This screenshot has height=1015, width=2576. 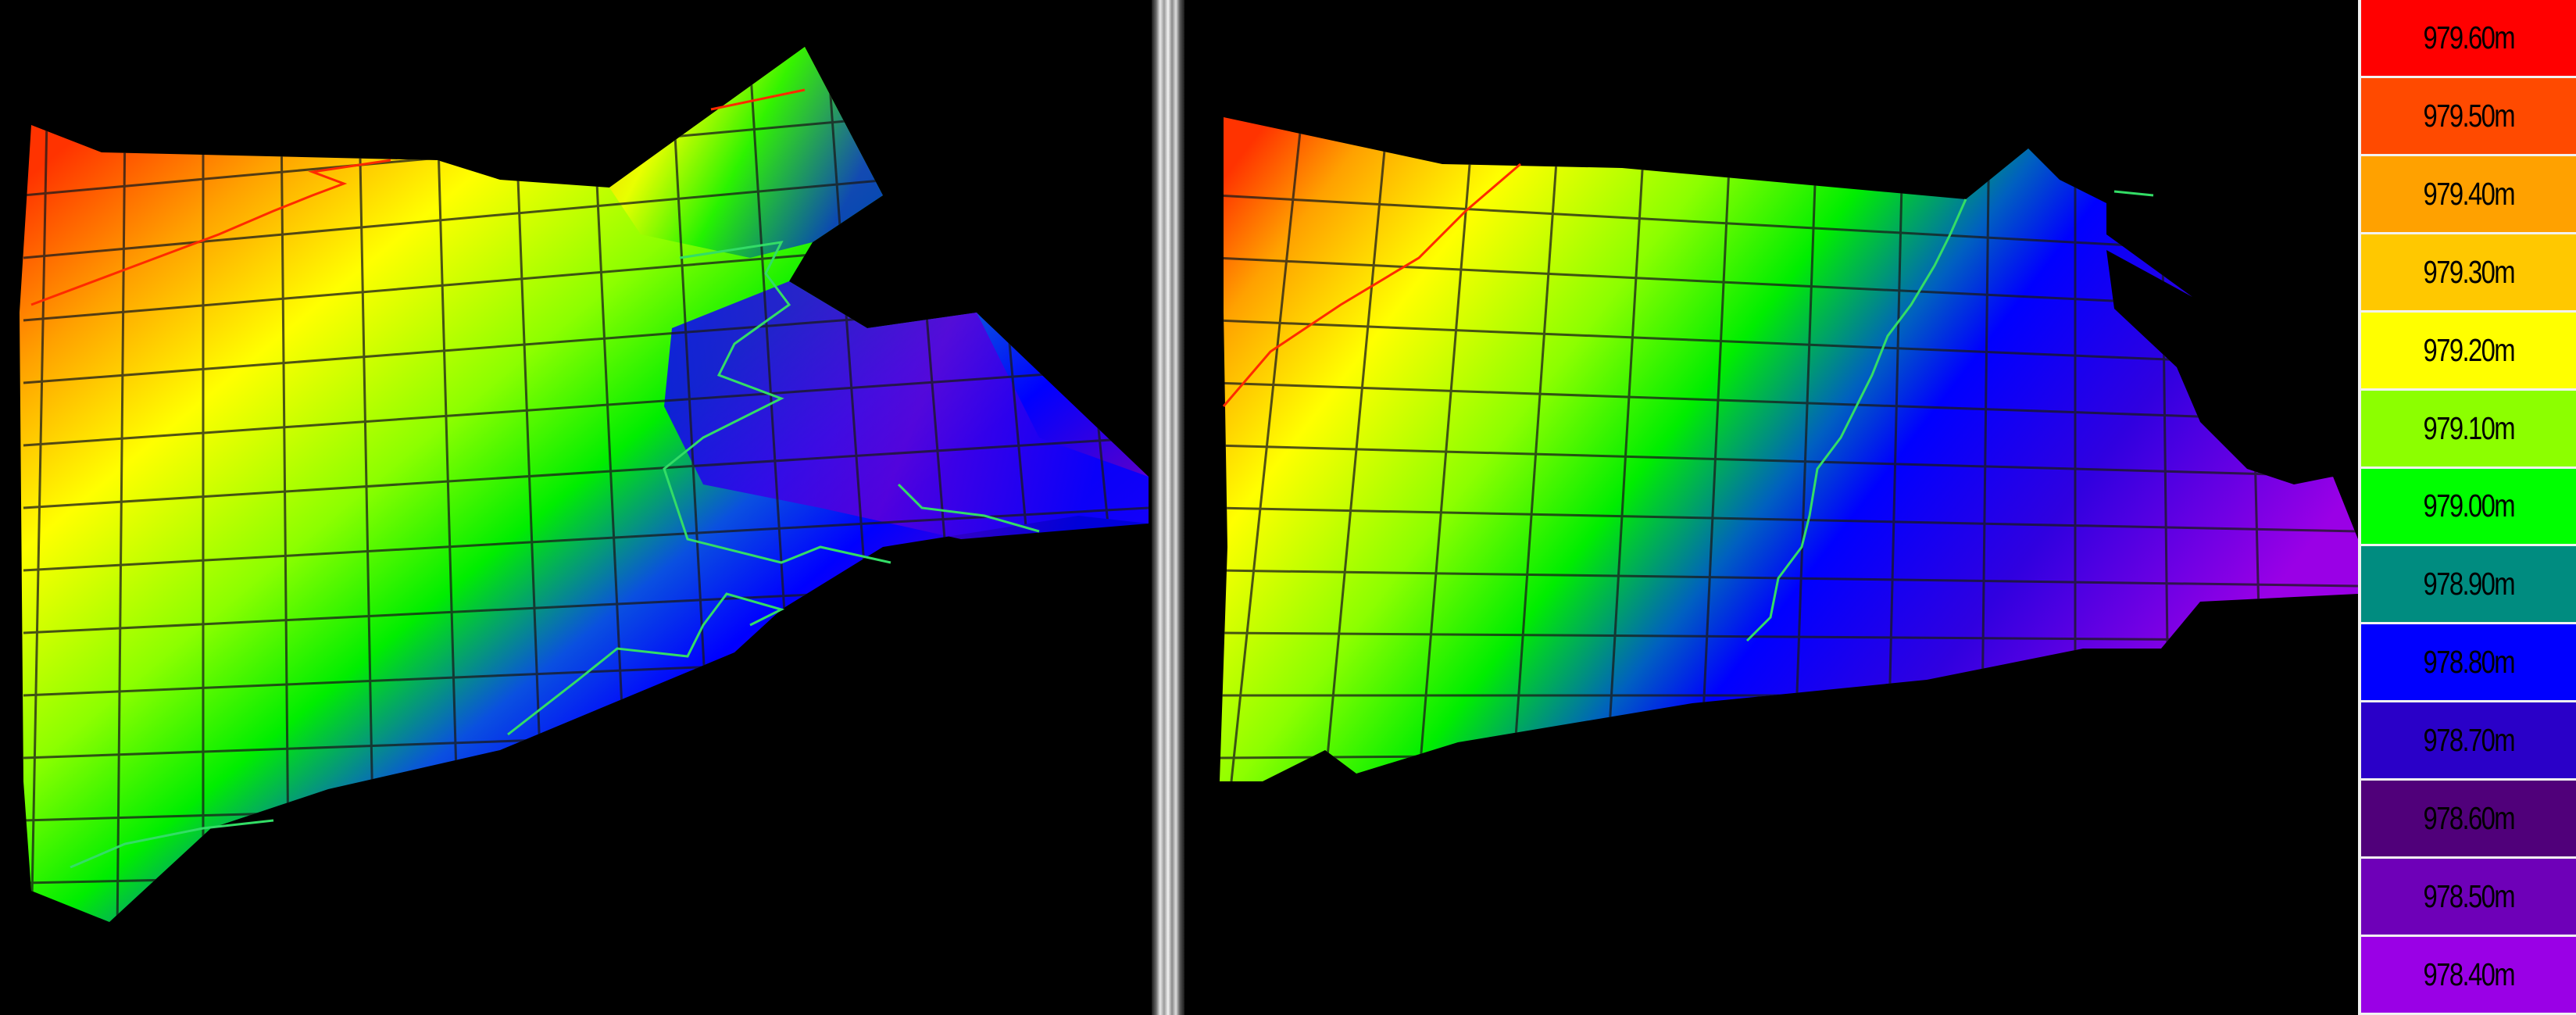 I want to click on legend-item: 979.00m, so click(x=2469, y=508).